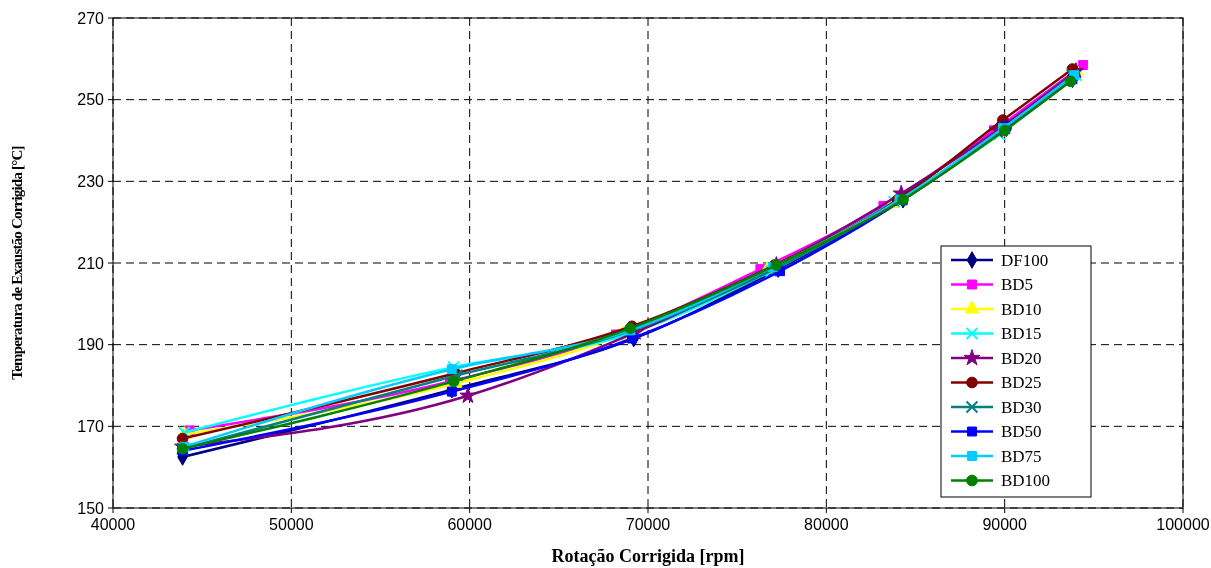 This screenshot has height=568, width=1211. Describe the element at coordinates (826, 524) in the screenshot. I see `x-tick-label: 80000` at that location.